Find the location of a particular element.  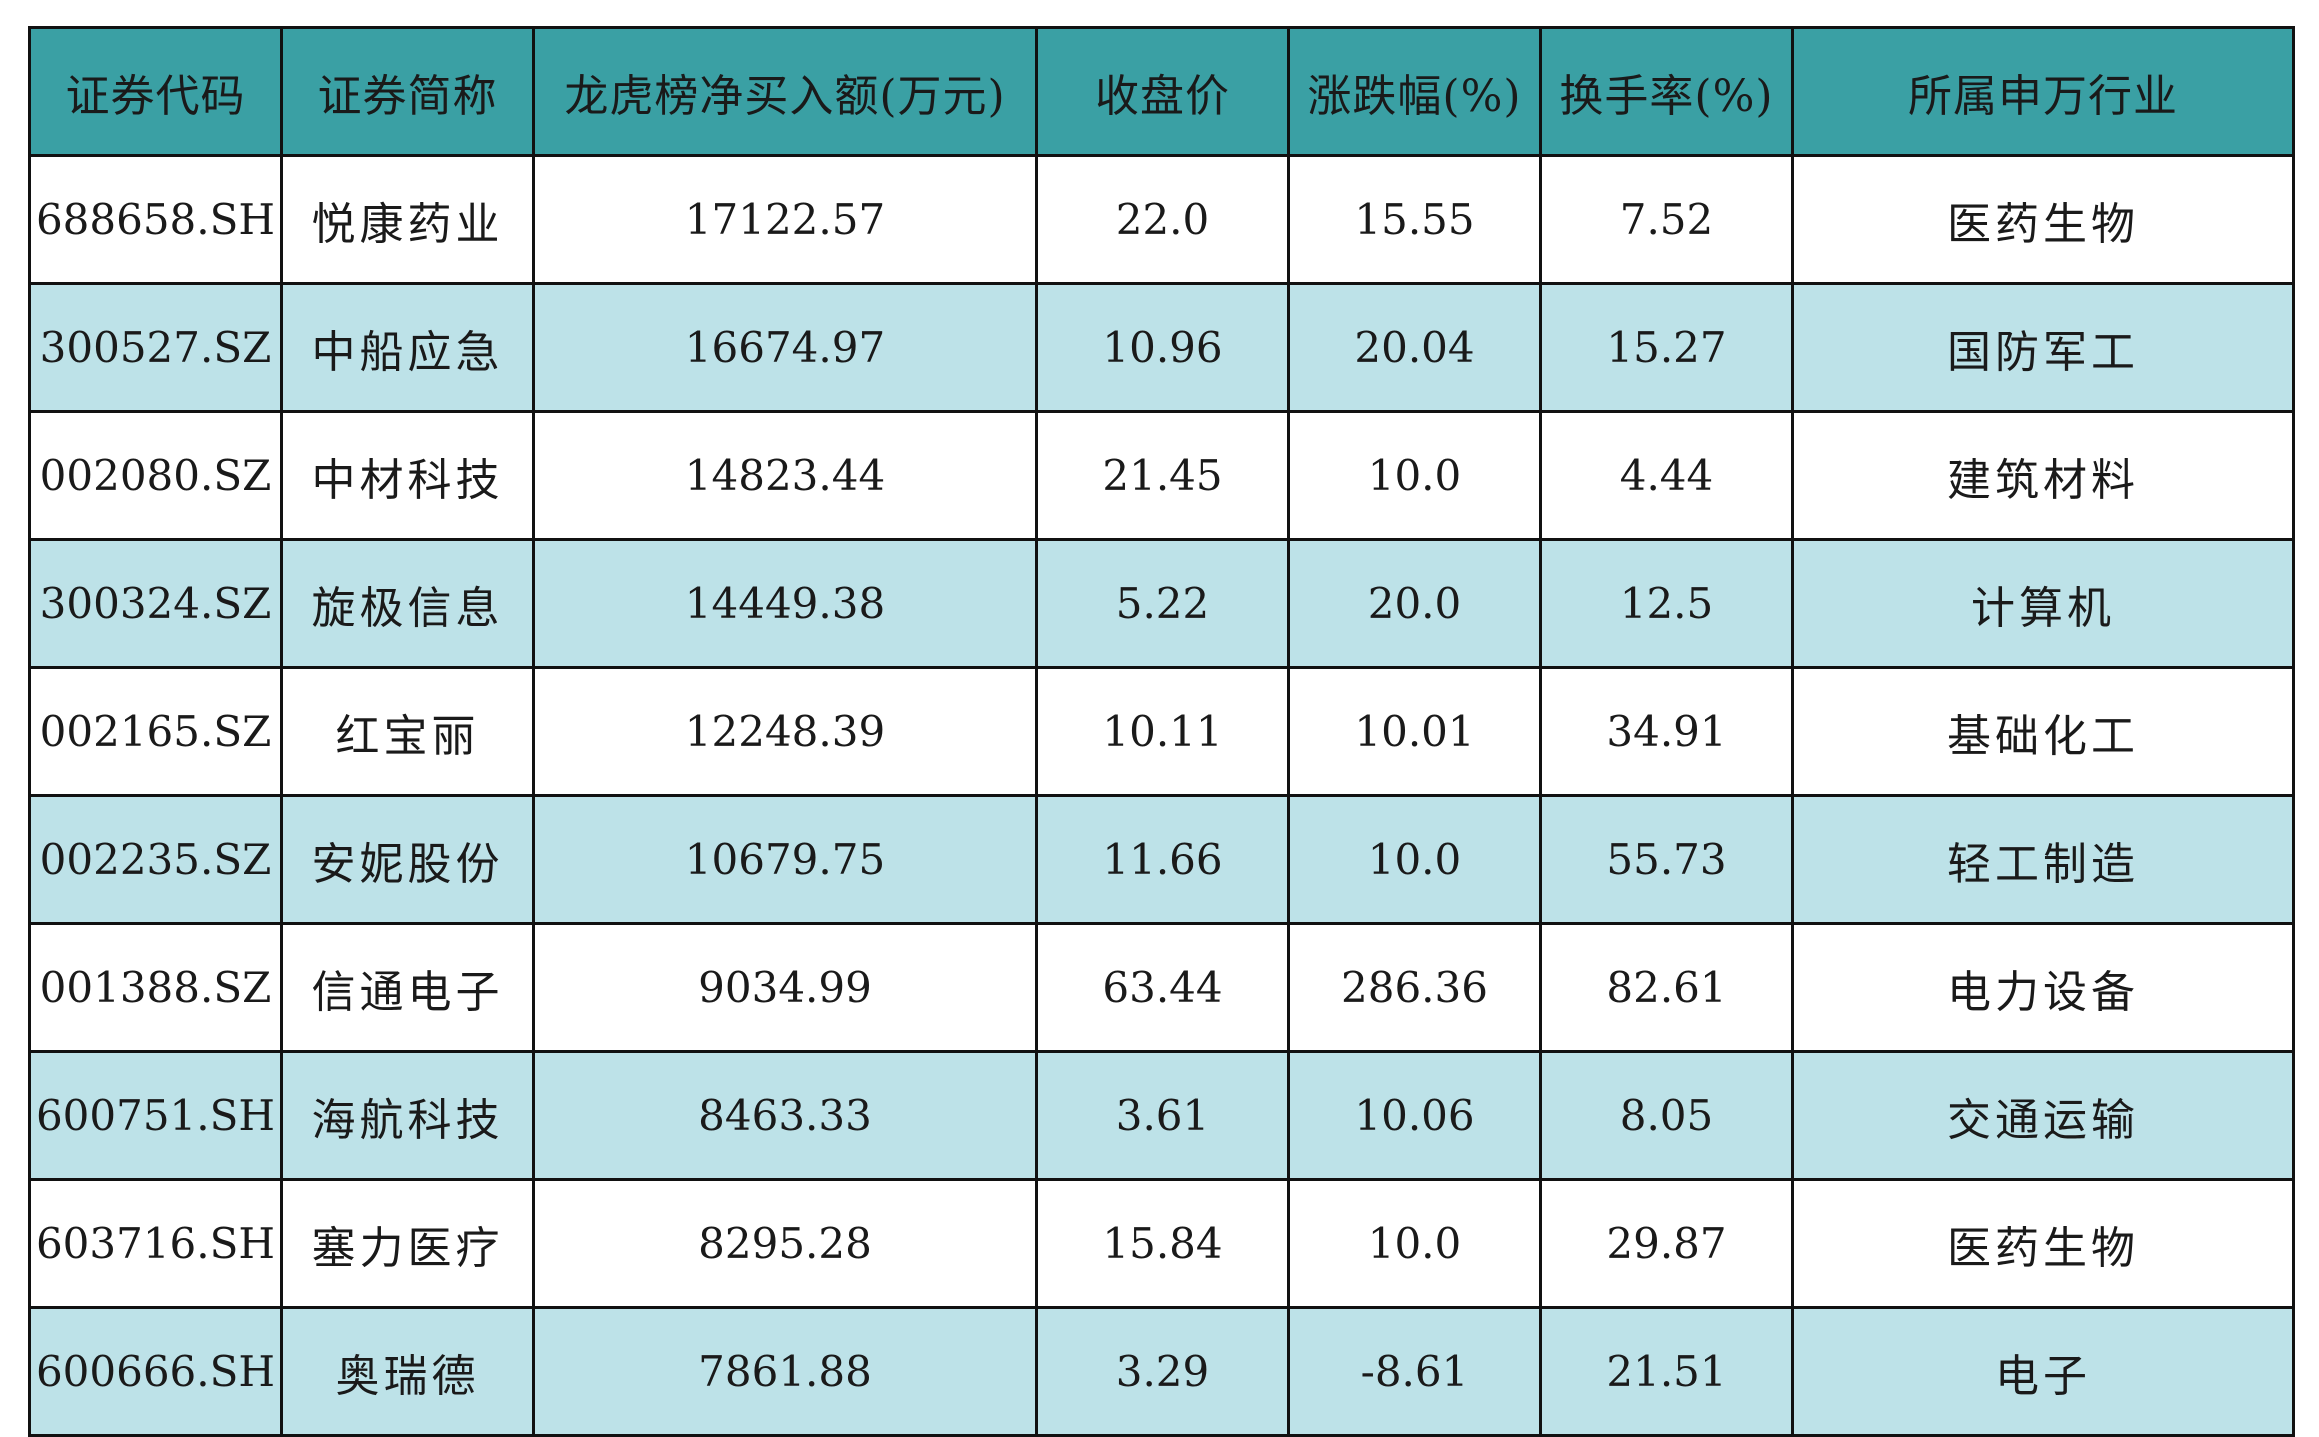

cell-change-pct: 286.36 is located at coordinates (1414, 987).